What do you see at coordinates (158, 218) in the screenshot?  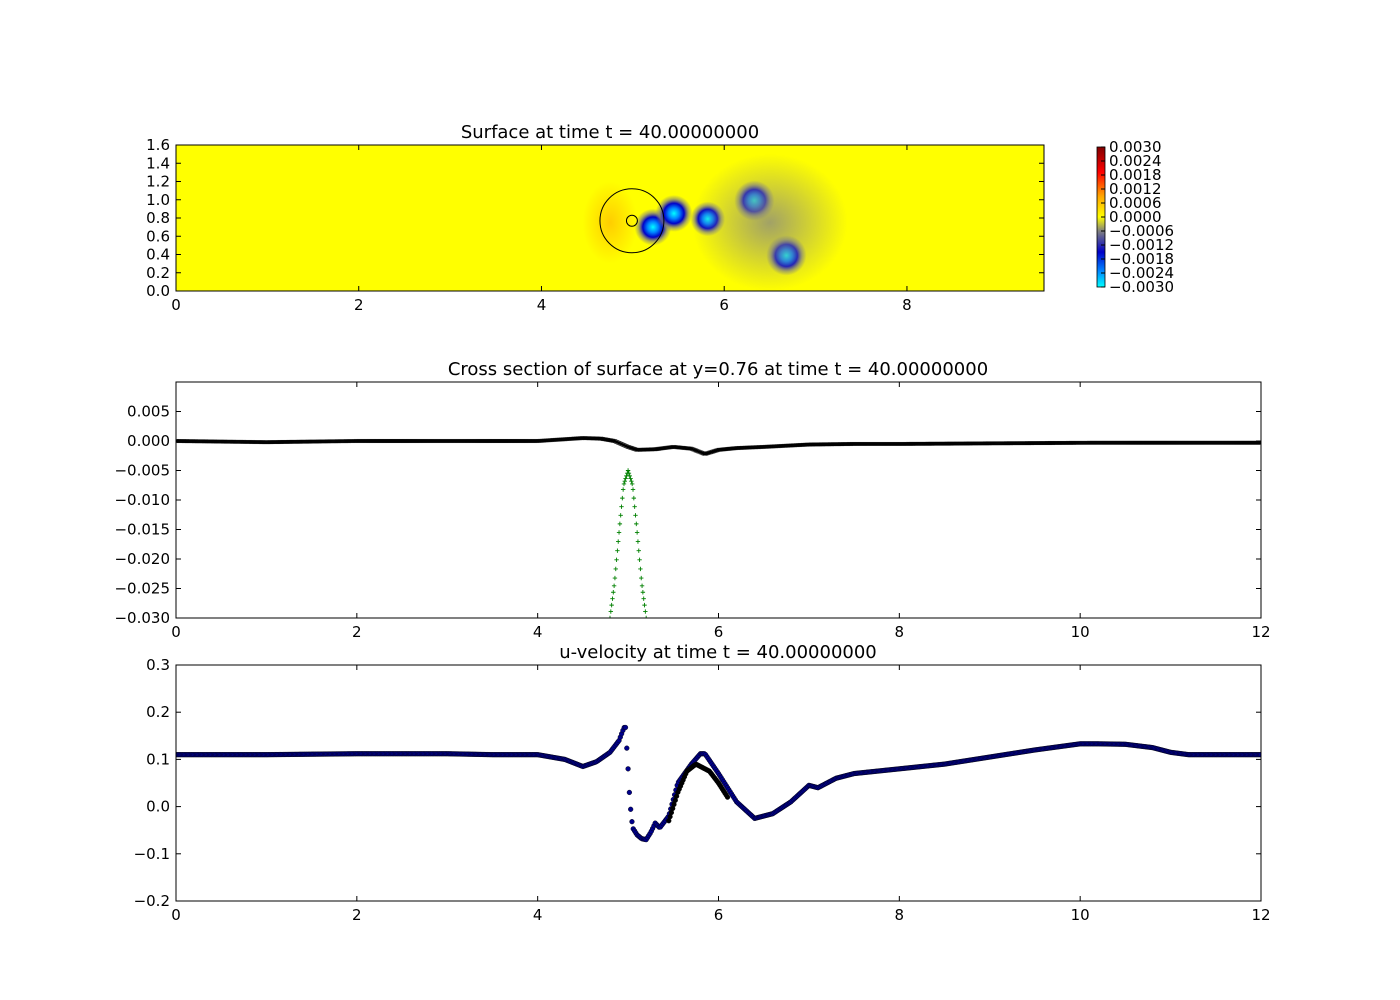 I see `surface-ytick-label: 0.8` at bounding box center [158, 218].